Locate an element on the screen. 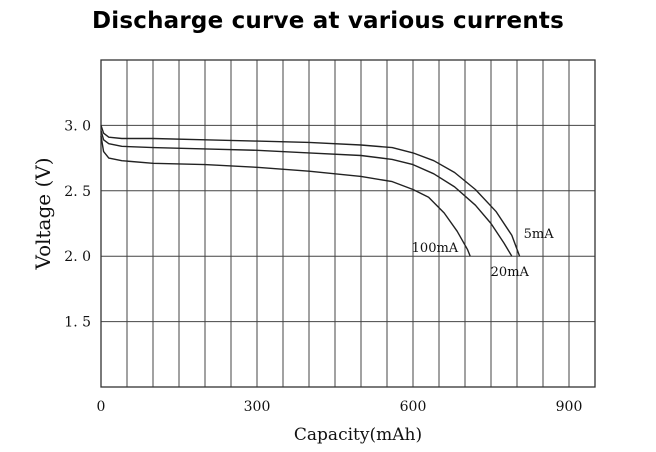 This screenshot has width=656, height=452. x-tick-label: 0 is located at coordinates (101, 407).